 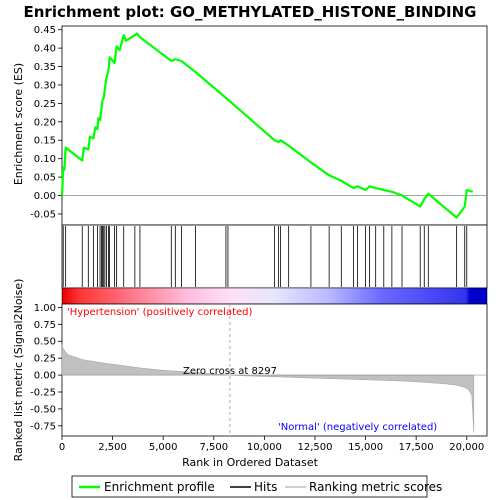 I want to click on rank-y-tick-label: 0.00, so click(x=45, y=376).